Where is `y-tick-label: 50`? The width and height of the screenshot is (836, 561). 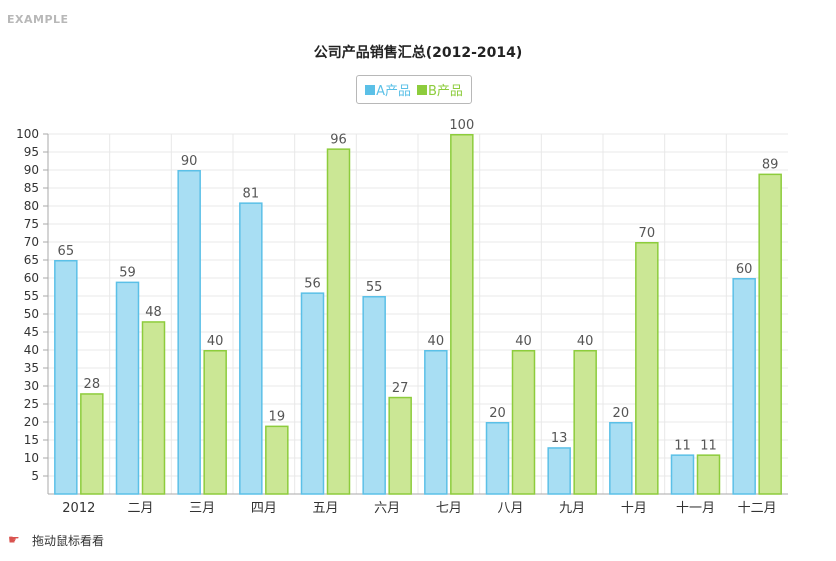
y-tick-label: 50 is located at coordinates (31, 314).